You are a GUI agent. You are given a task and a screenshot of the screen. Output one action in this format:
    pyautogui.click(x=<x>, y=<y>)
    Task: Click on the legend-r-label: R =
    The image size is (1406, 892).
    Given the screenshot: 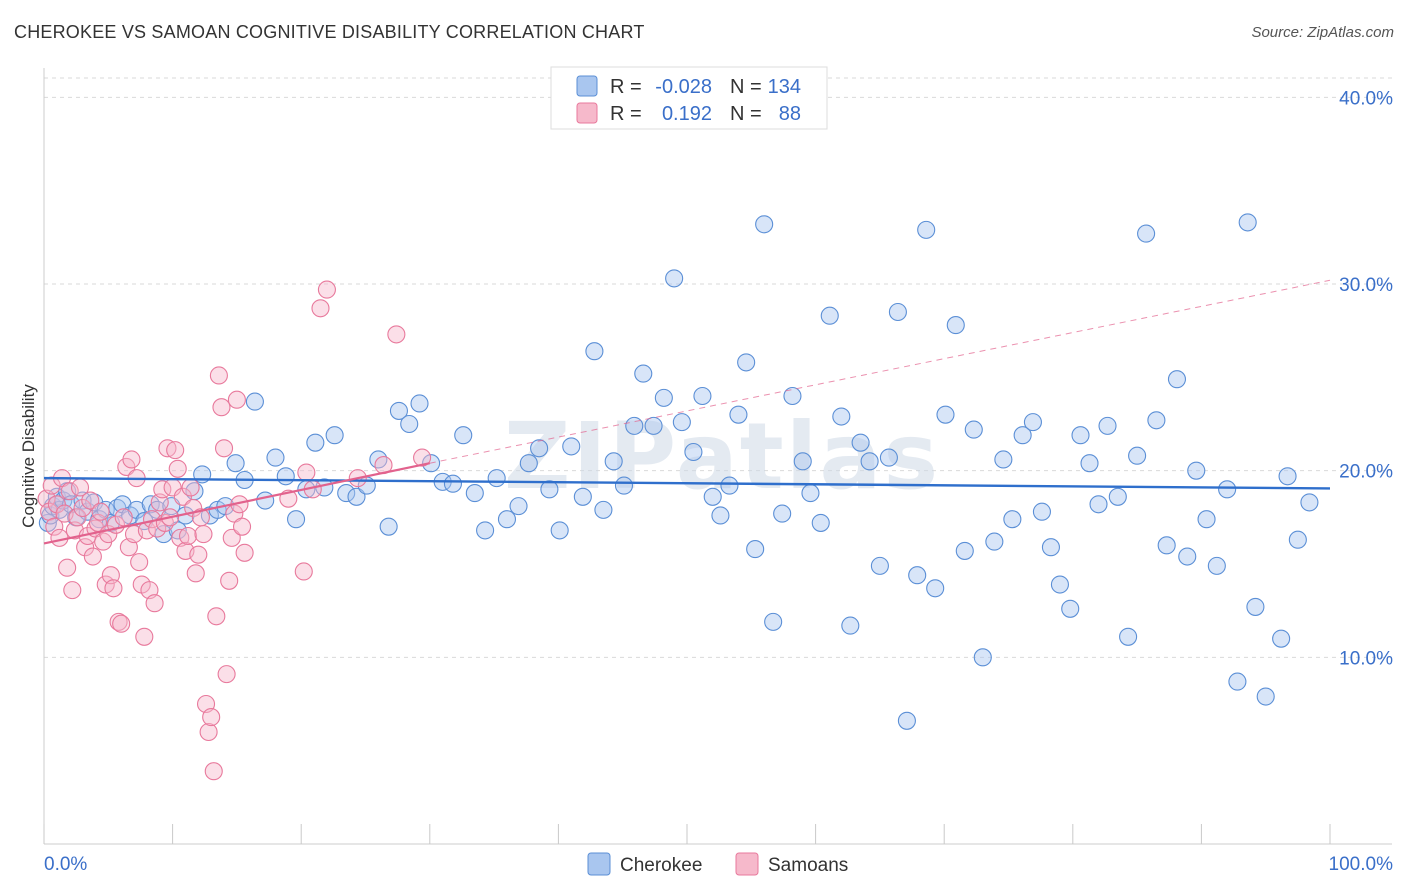 What is the action you would take?
    pyautogui.click(x=626, y=114)
    